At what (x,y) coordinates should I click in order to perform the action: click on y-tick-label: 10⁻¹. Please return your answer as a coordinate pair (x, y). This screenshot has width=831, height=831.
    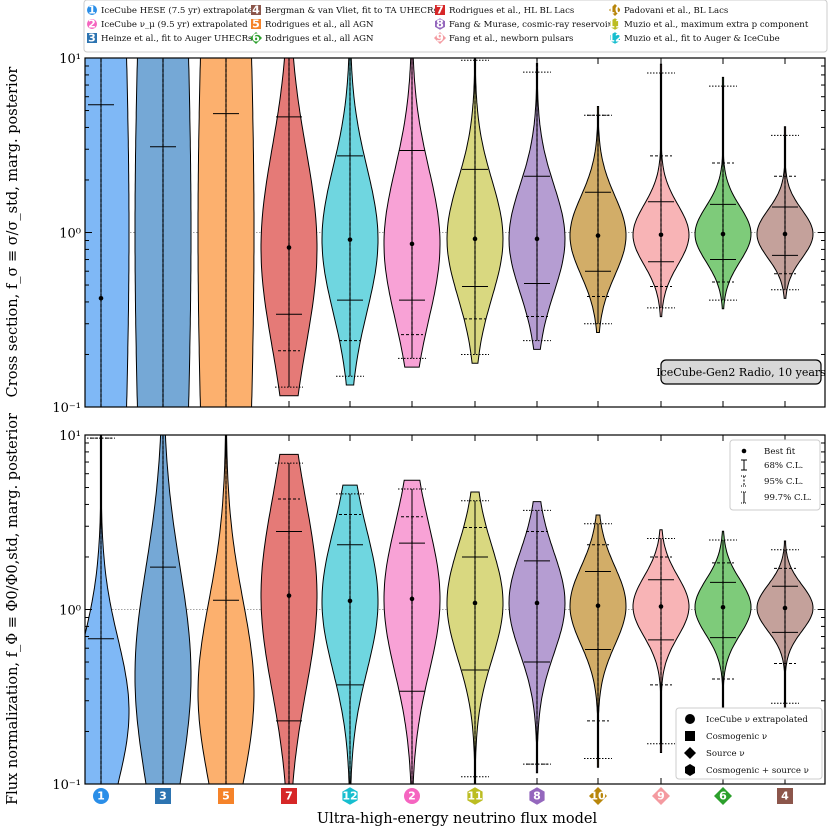
    Looking at the image, I should click on (66, 408).